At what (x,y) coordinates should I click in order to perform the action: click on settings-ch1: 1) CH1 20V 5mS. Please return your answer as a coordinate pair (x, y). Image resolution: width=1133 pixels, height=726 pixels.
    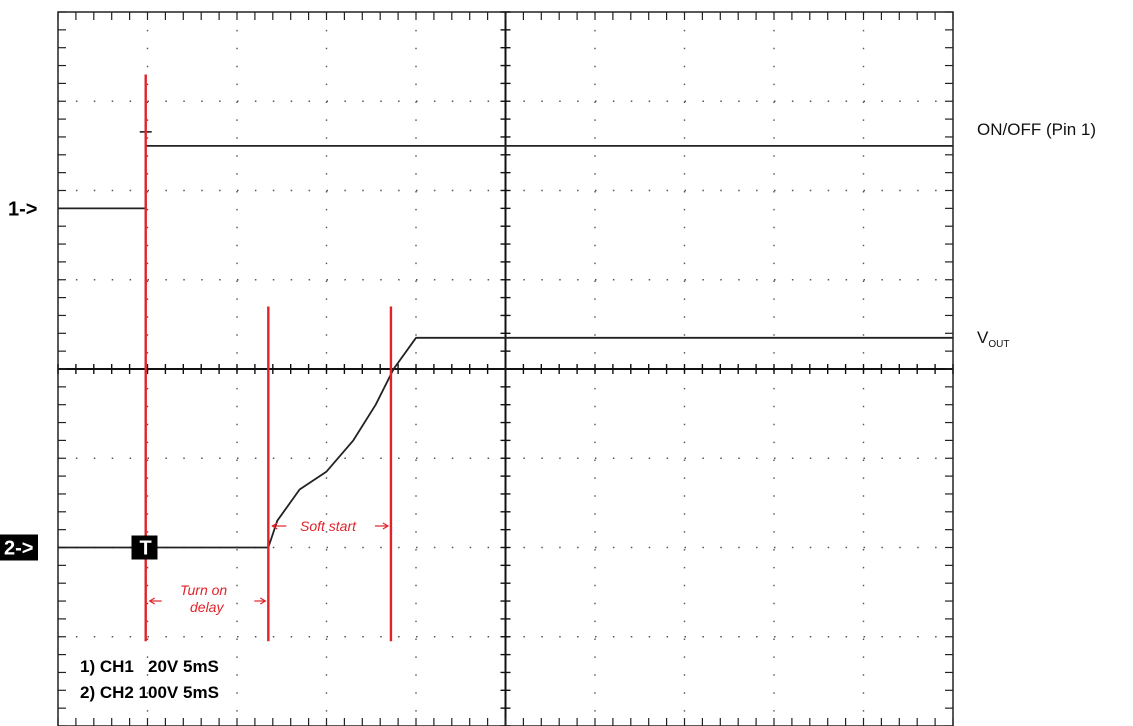
    Looking at the image, I should click on (149, 666).